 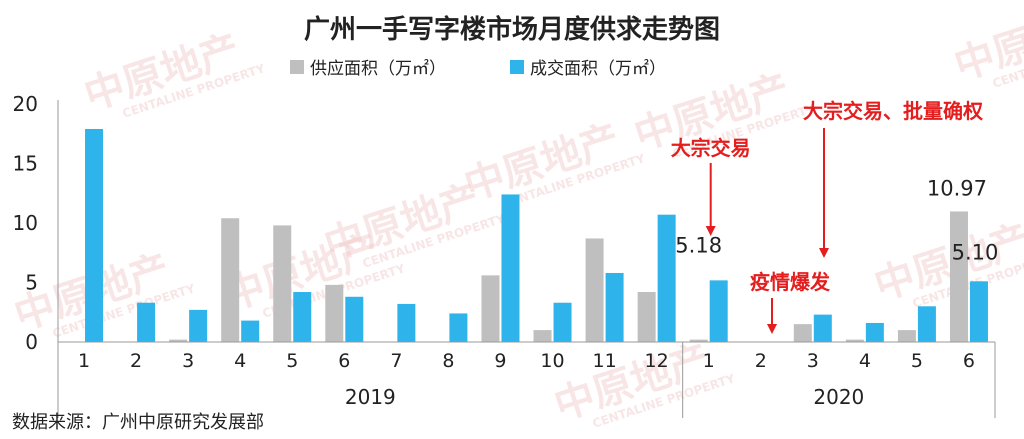 What do you see at coordinates (604, 361) in the screenshot?
I see `x-tick-label: 11` at bounding box center [604, 361].